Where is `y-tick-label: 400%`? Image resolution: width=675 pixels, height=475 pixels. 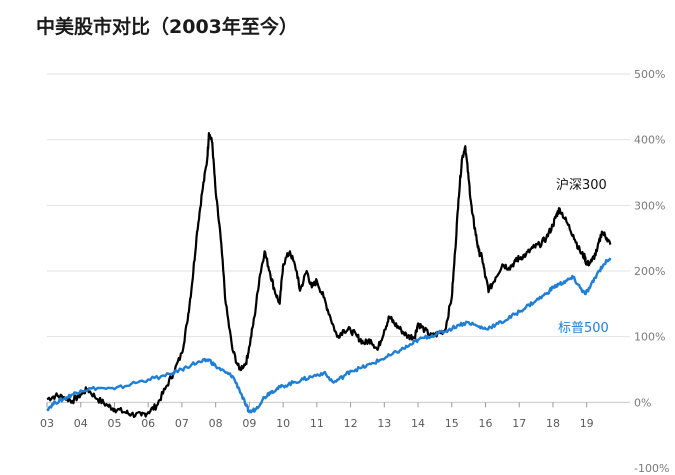
y-tick-label: 400% is located at coordinates (649, 140).